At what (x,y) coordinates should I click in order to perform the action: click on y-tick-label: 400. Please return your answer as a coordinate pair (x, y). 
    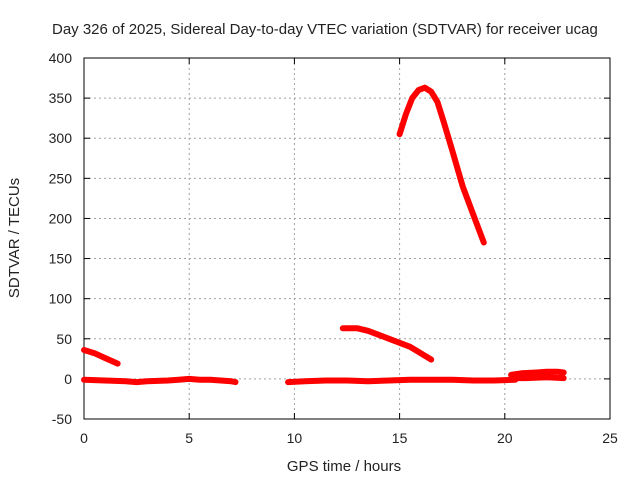
    Looking at the image, I should click on (61, 58).